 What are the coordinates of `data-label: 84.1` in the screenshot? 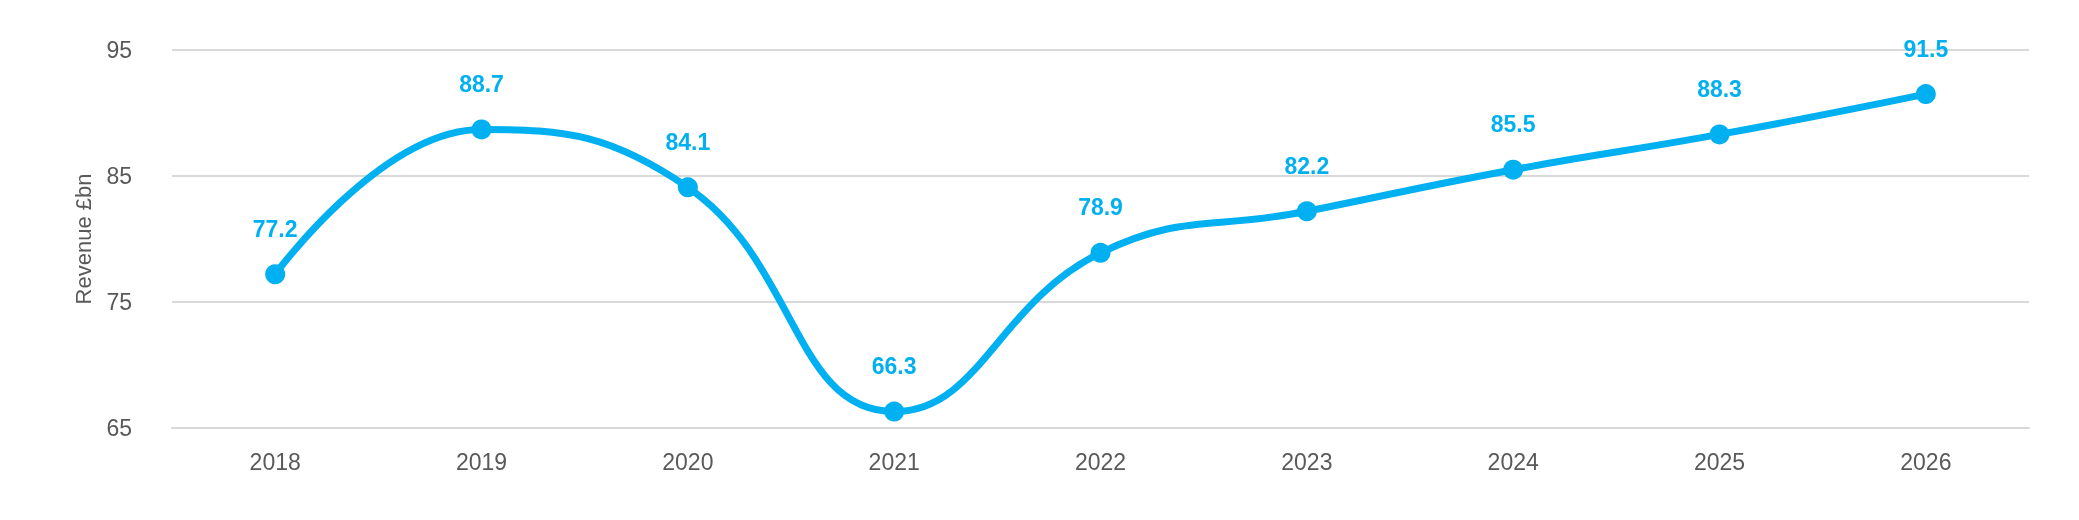 It's located at (688, 141).